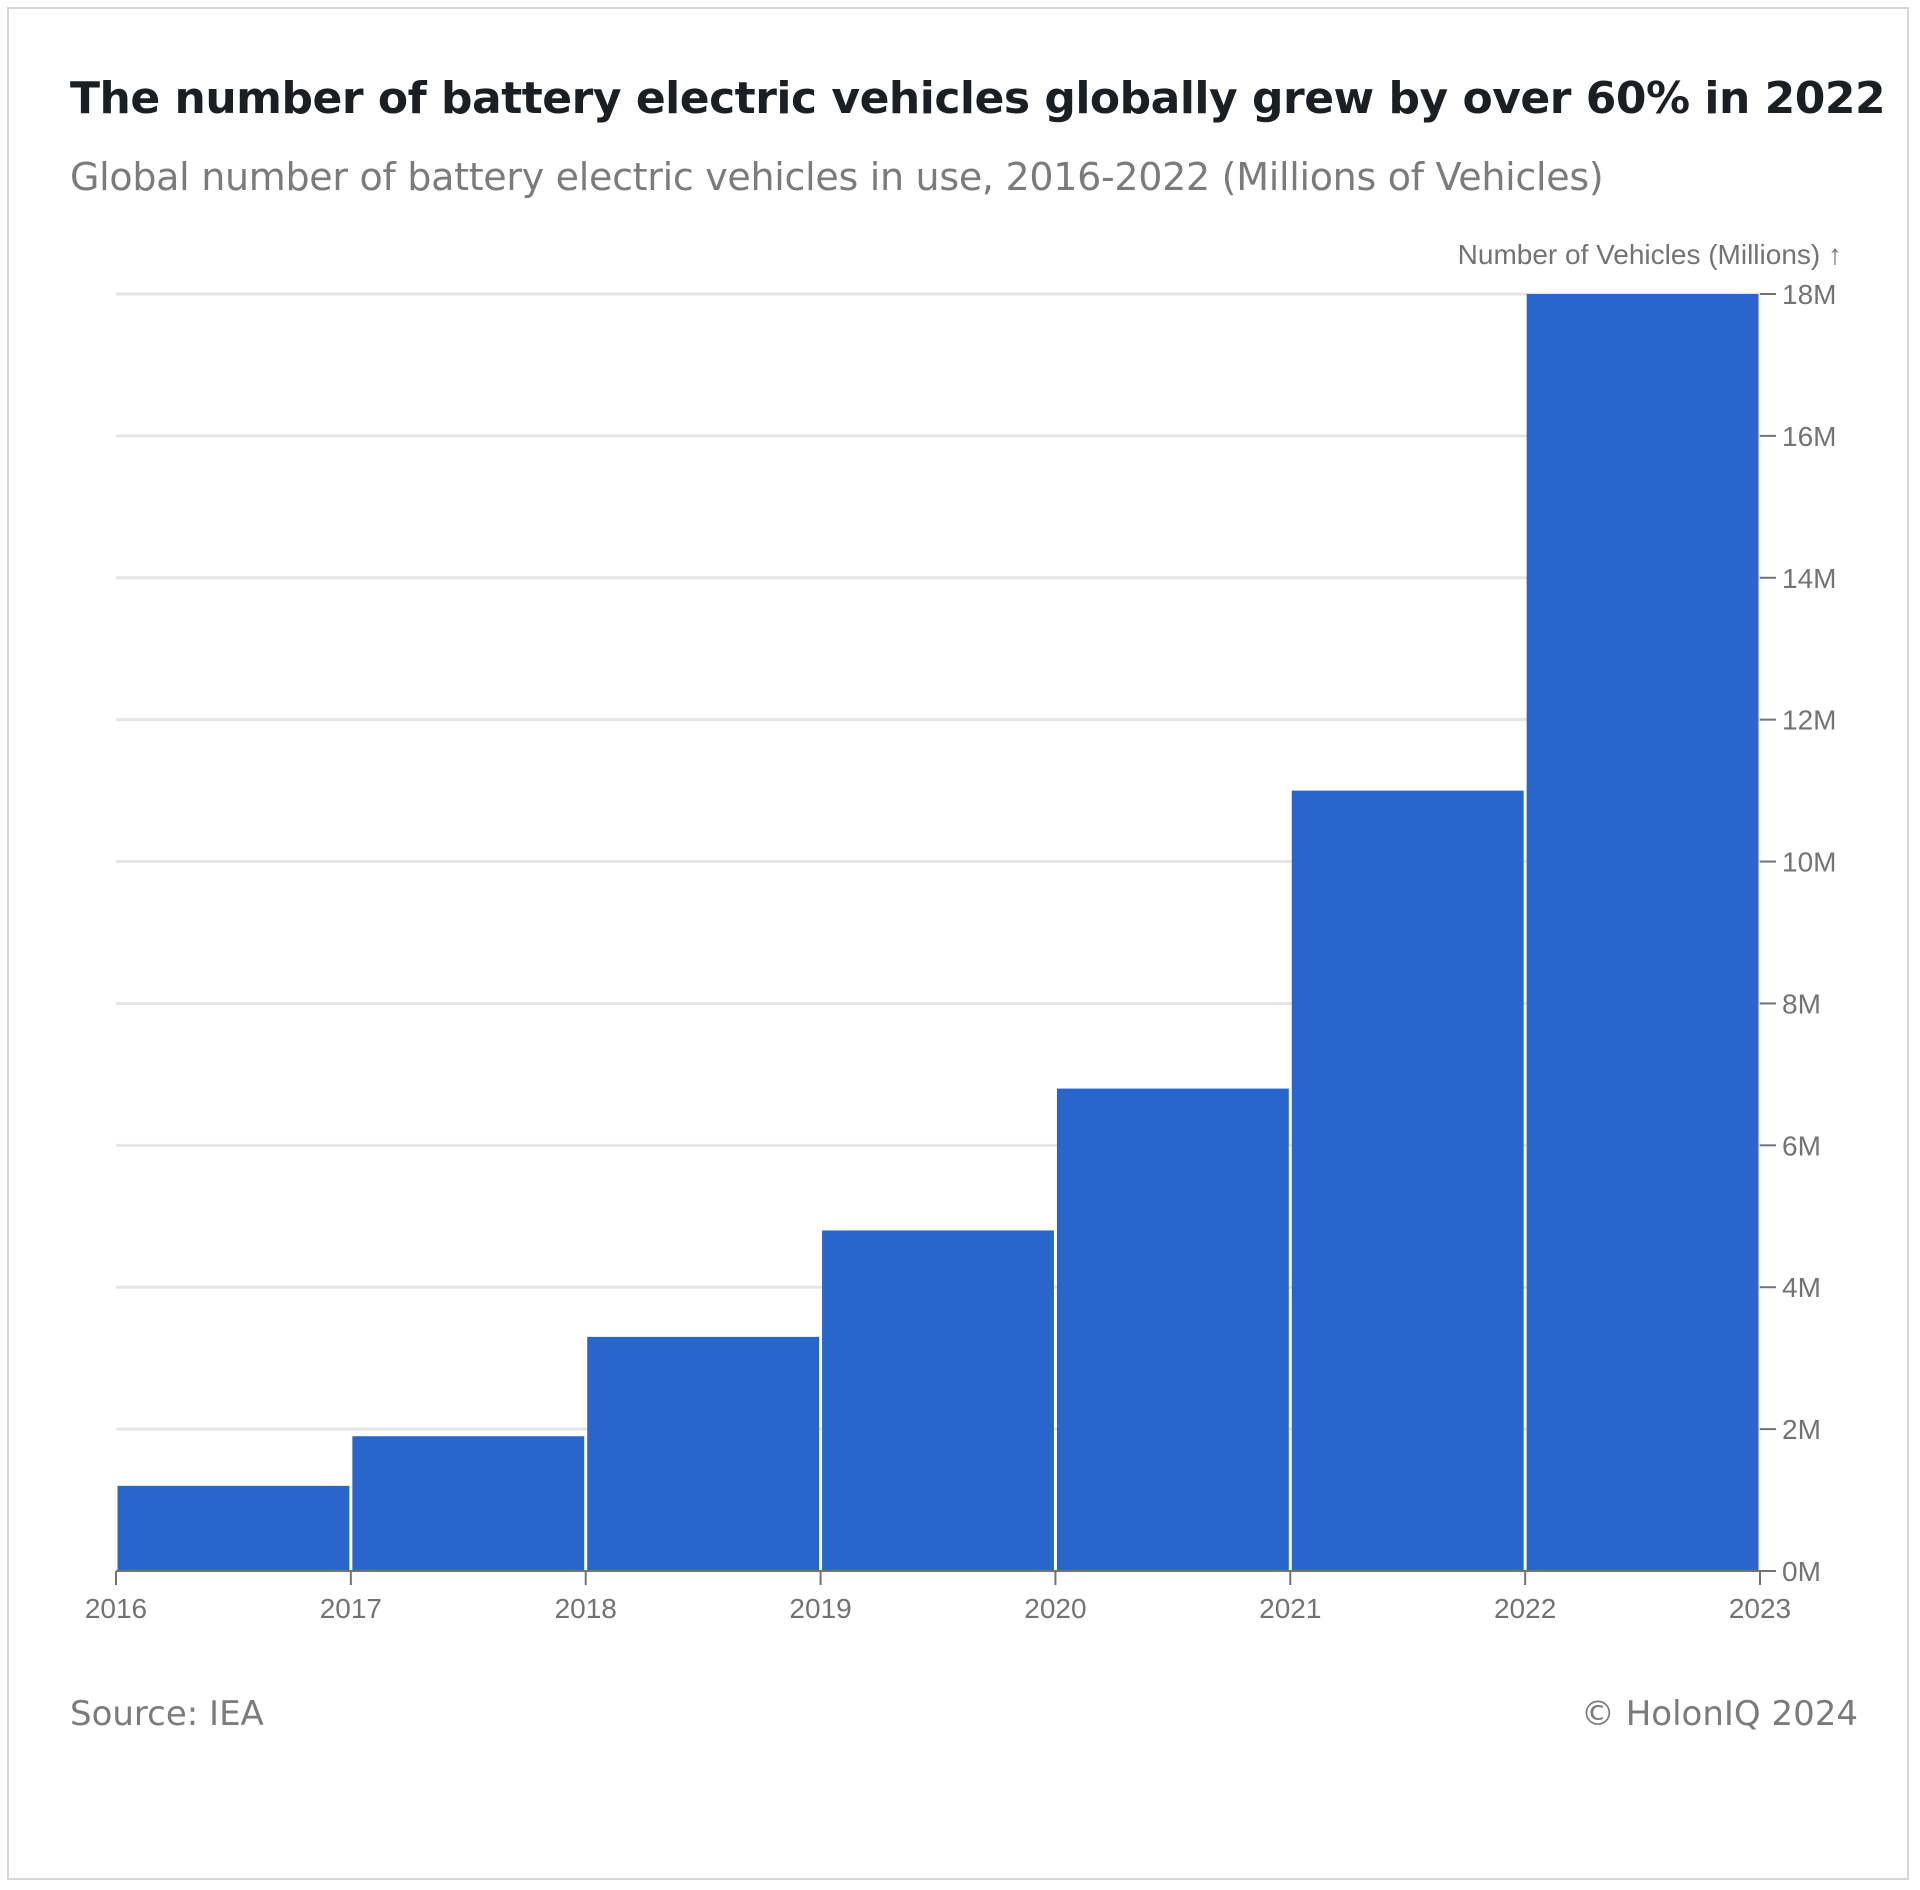 The width and height of the screenshot is (1920, 1890). Describe the element at coordinates (1809, 578) in the screenshot. I see `y-tick-label: 14M` at that location.